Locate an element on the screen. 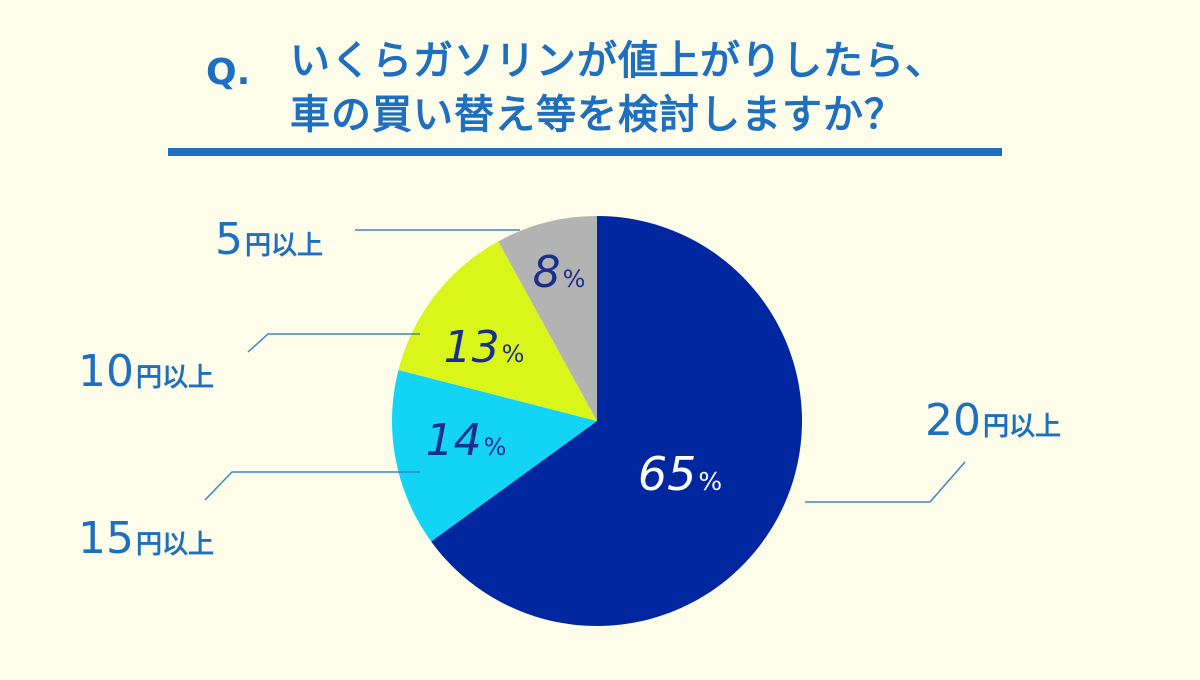  value-percent-15: % is located at coordinates (495, 447).